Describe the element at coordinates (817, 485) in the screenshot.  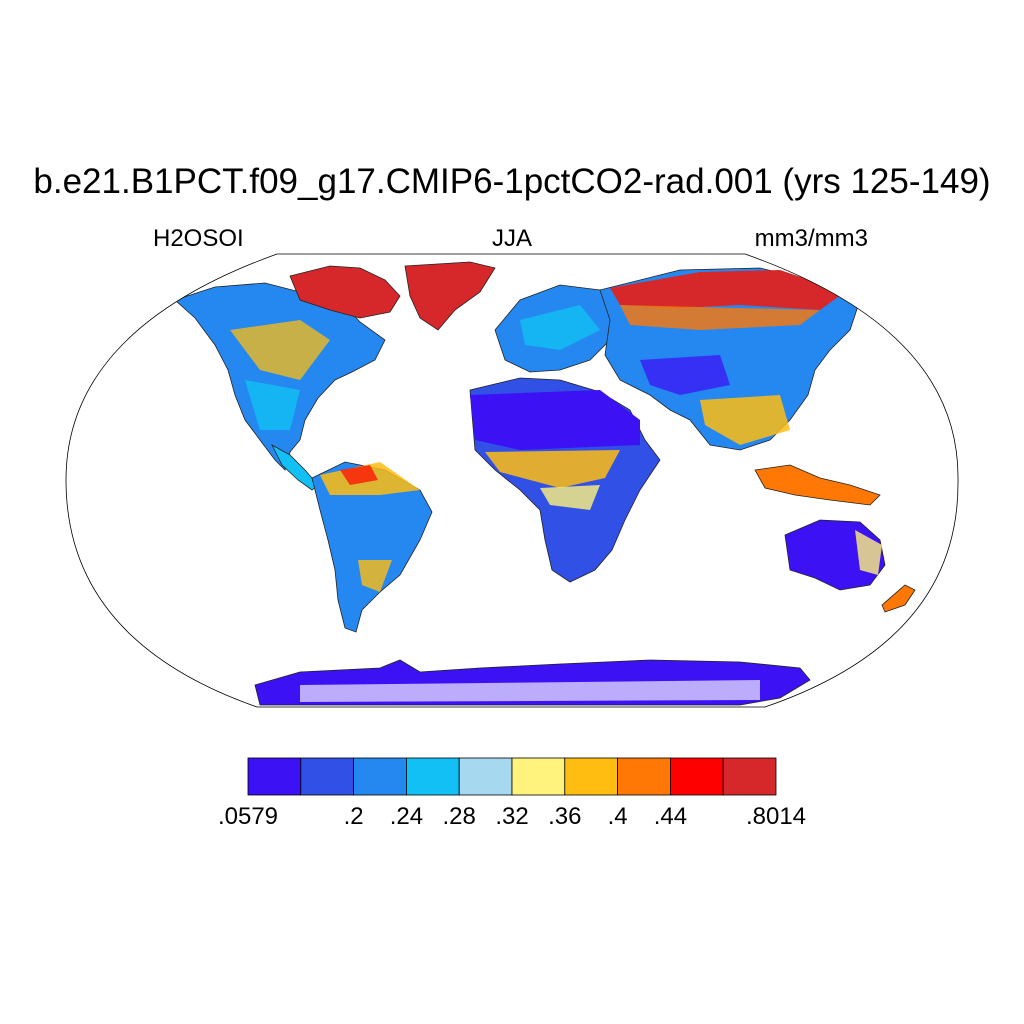
I see `se-asia` at that location.